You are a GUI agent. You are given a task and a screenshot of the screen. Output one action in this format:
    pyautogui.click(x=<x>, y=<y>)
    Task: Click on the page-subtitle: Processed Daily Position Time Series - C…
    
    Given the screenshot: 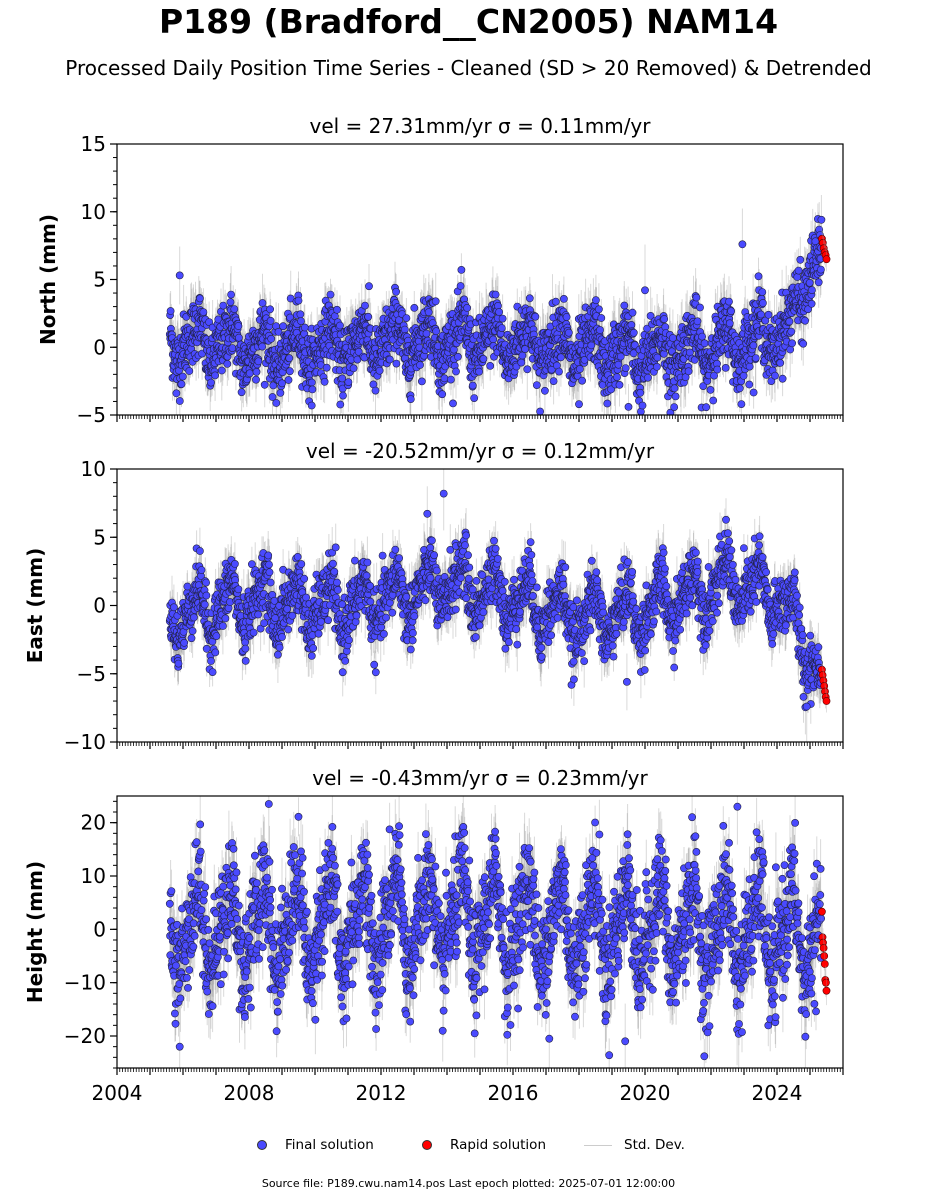 What is the action you would take?
    pyautogui.click(x=468, y=68)
    